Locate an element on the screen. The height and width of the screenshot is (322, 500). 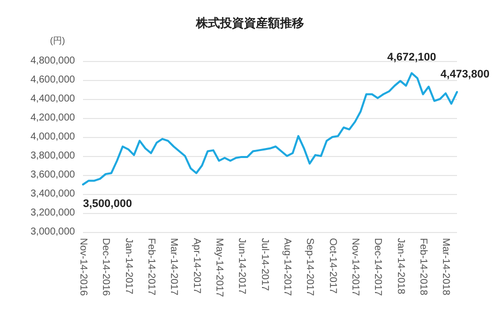
y-tick-label: 4,200,000 is located at coordinates (53, 118).